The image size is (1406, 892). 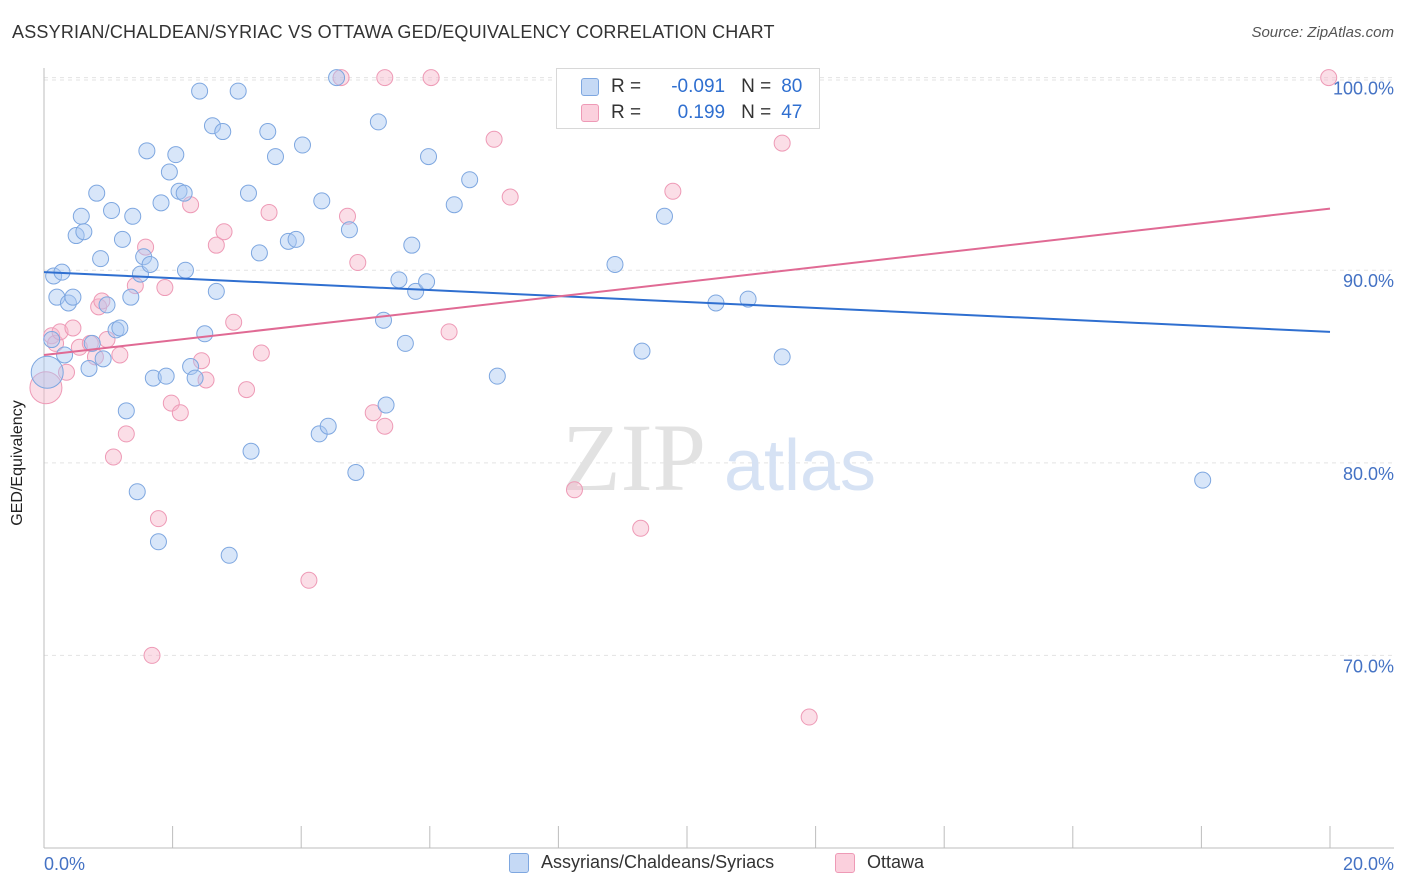 What do you see at coordinates (590, 113) in the screenshot?
I see `stats-swatch-ottawa` at bounding box center [590, 113].